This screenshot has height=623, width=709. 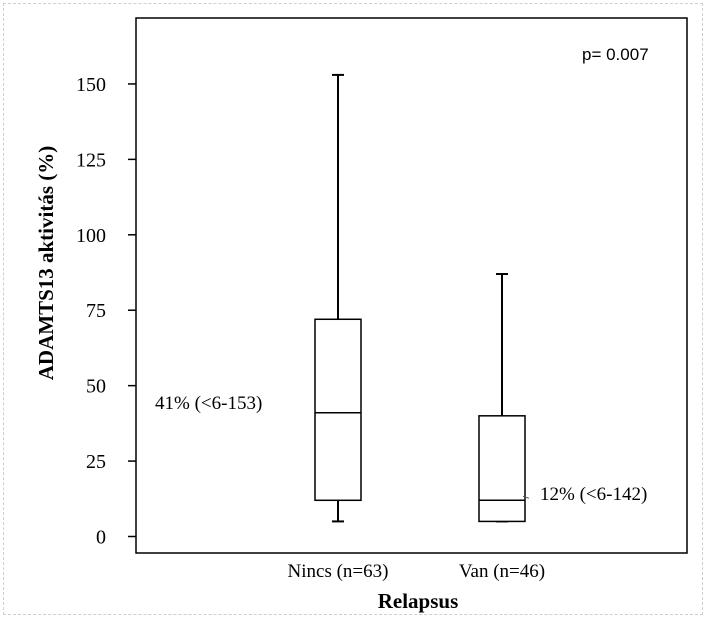 I want to click on label-connector, so click(x=526, y=497).